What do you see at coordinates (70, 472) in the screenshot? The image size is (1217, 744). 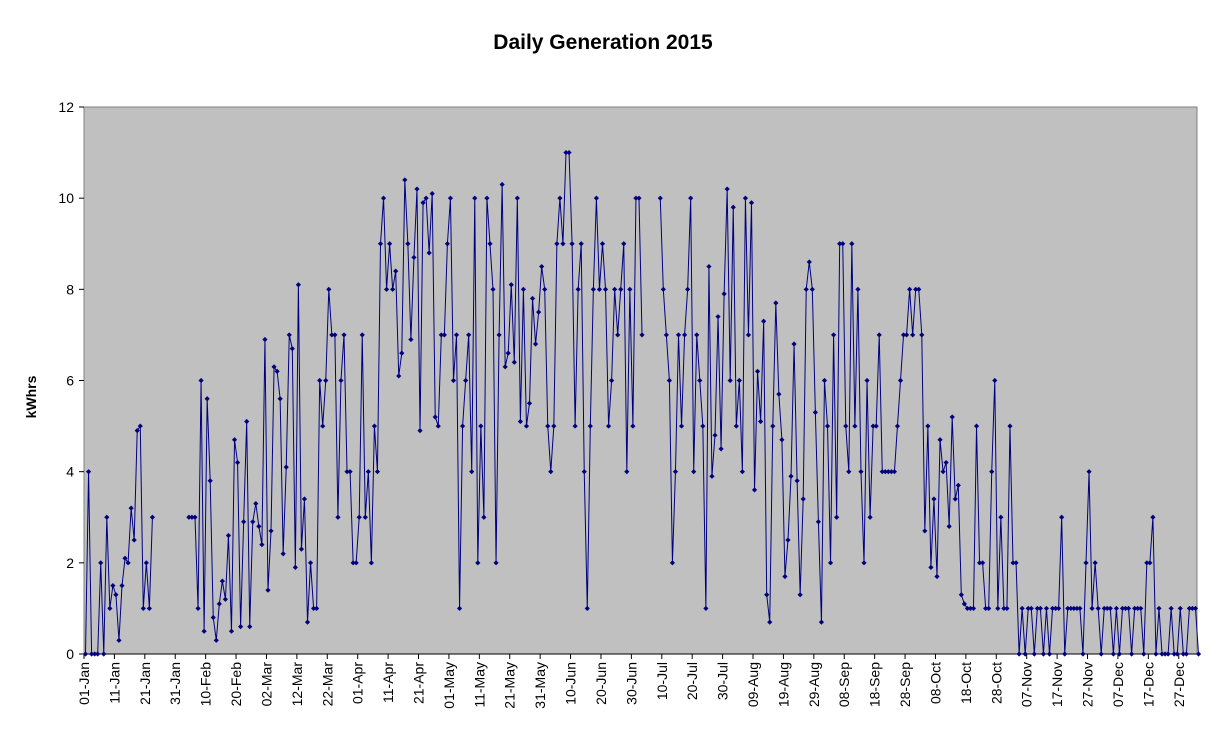 I see `y-tick-label: 4` at bounding box center [70, 472].